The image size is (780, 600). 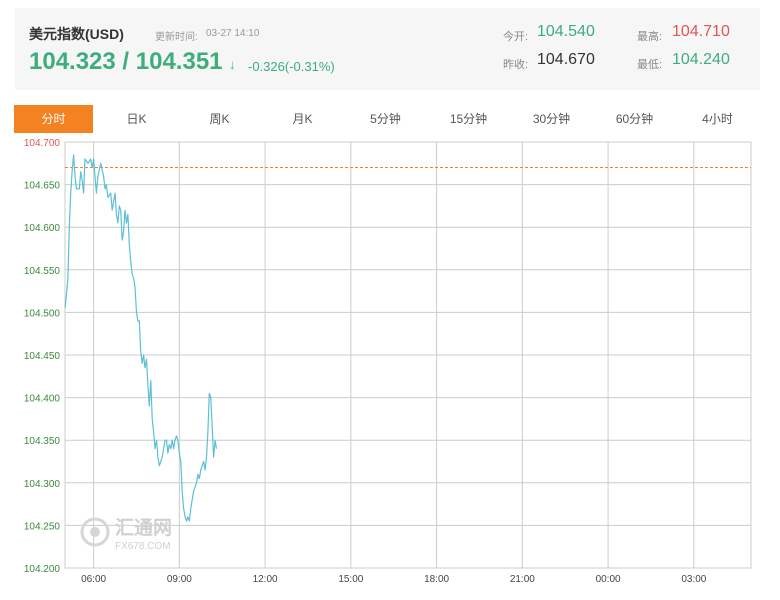 I want to click on x-tick-label: 21:00, so click(x=522, y=579).